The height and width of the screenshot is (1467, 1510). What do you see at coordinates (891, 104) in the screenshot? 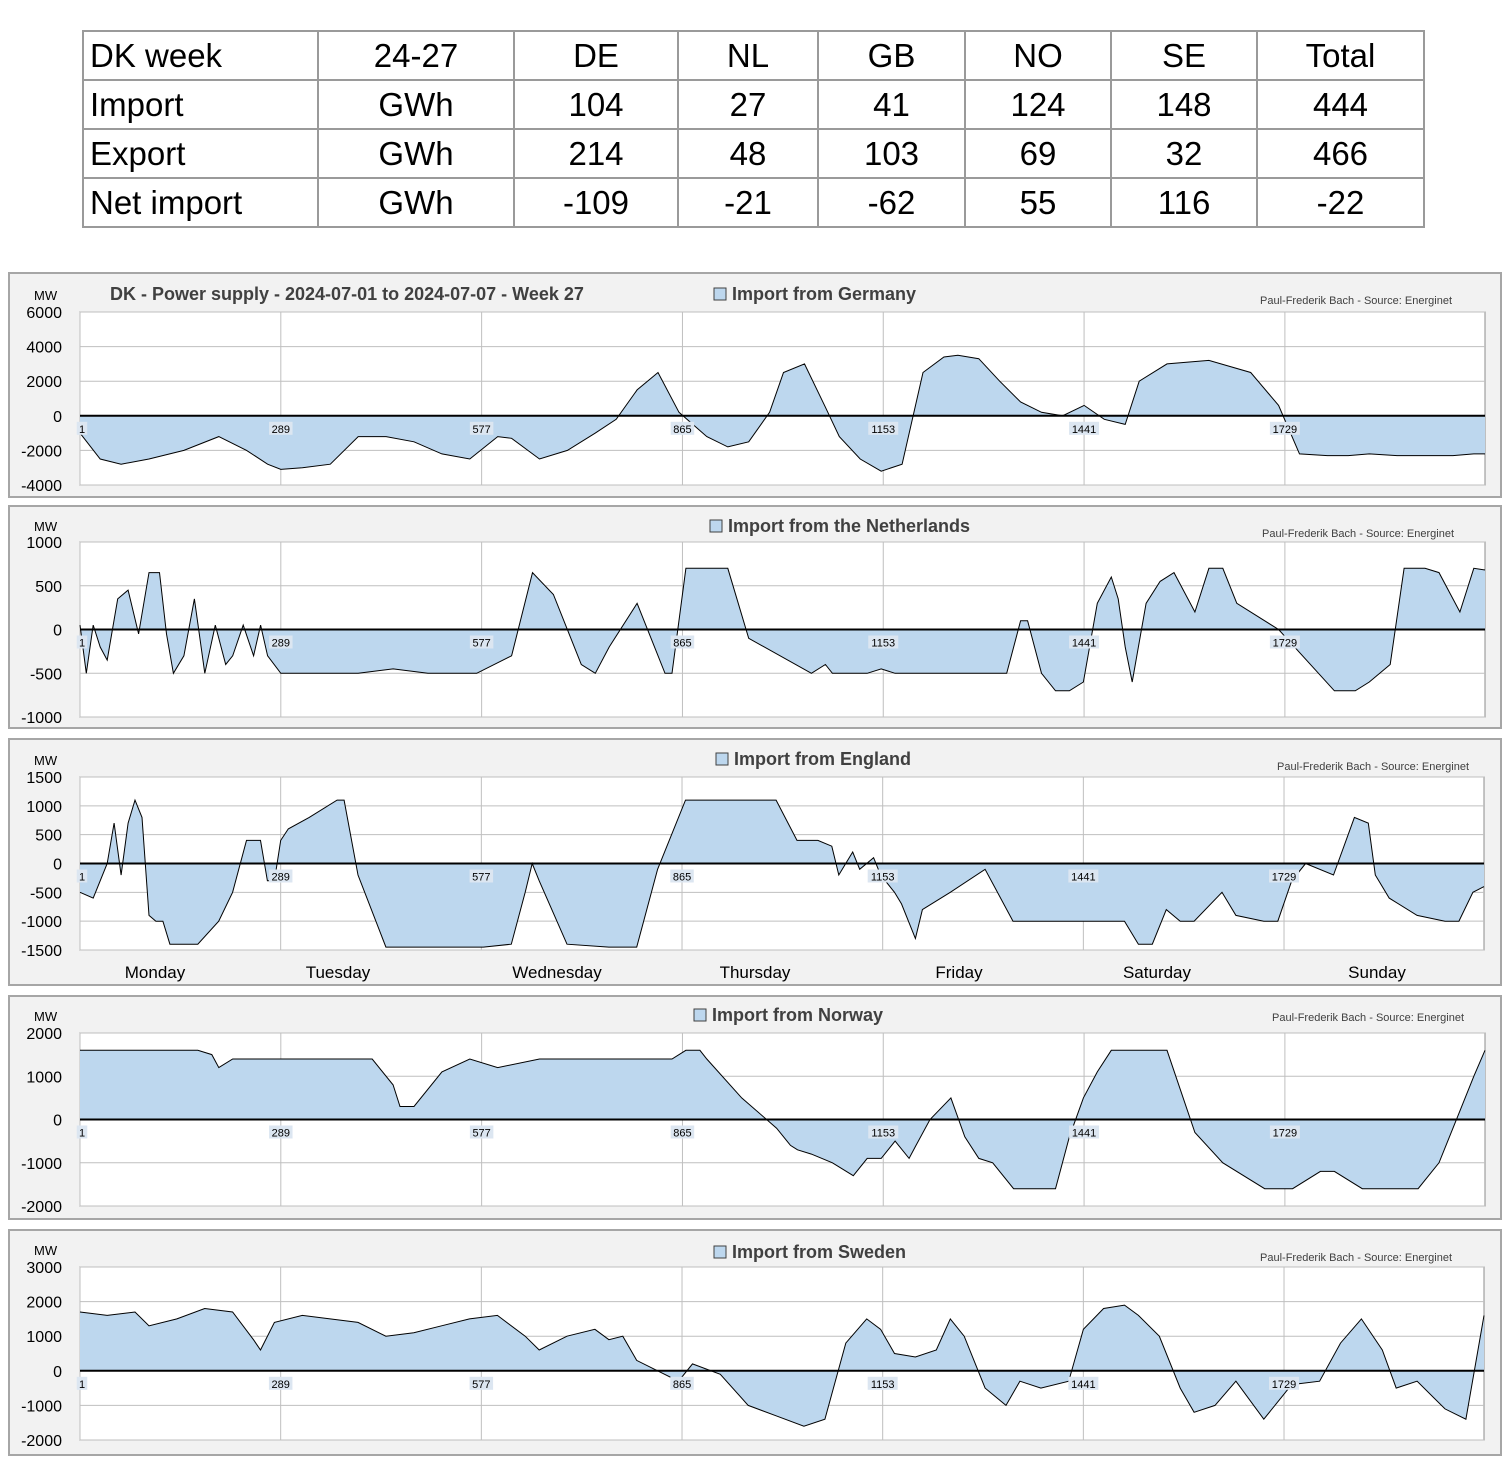
I see `table-cell: 41` at bounding box center [891, 104].